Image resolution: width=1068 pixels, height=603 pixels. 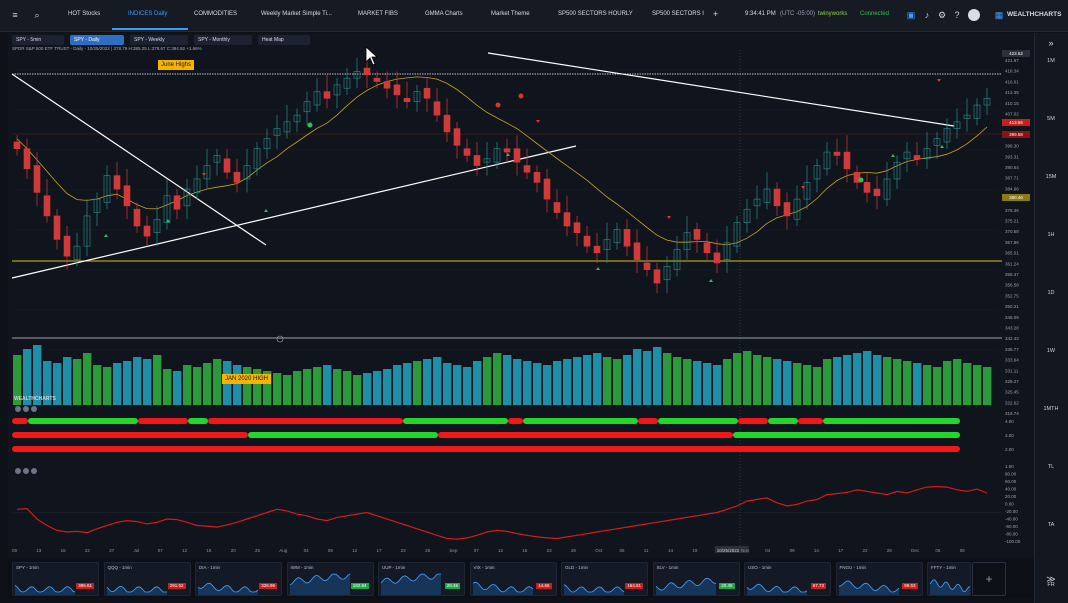 What do you see at coordinates (148, 14) in the screenshot?
I see `tab-indices-daily: INDICES Daily` at bounding box center [148, 14].